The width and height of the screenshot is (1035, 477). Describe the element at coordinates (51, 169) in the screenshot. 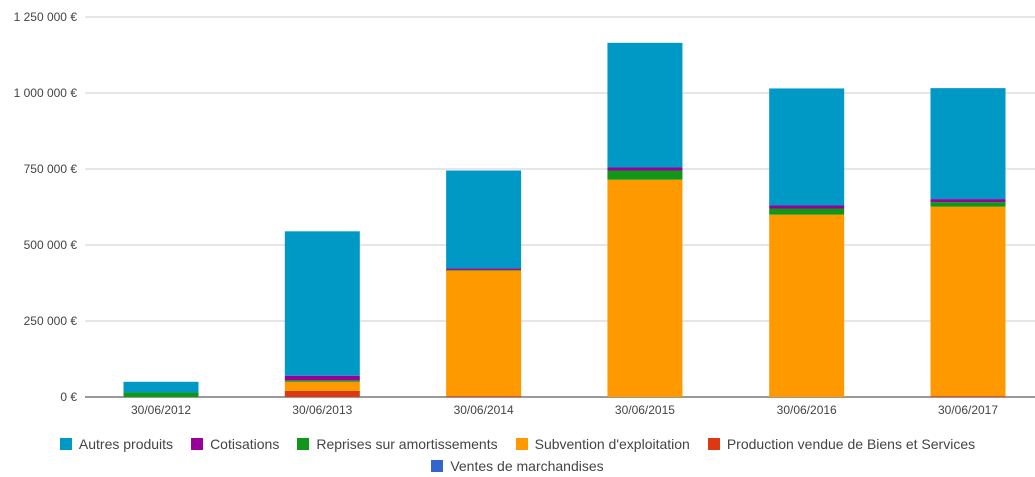

I see `y-tick-label: 750 000 €` at that location.